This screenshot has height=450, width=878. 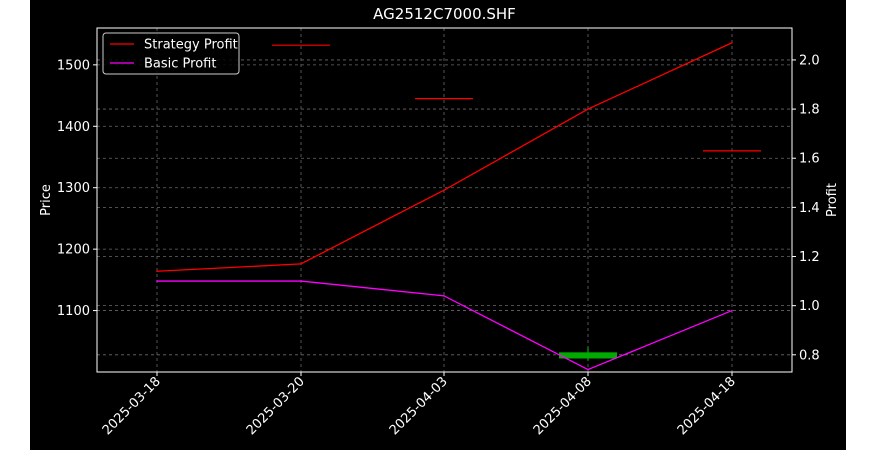 What do you see at coordinates (809, 257) in the screenshot?
I see `y-right-tick-label: 1.2` at bounding box center [809, 257].